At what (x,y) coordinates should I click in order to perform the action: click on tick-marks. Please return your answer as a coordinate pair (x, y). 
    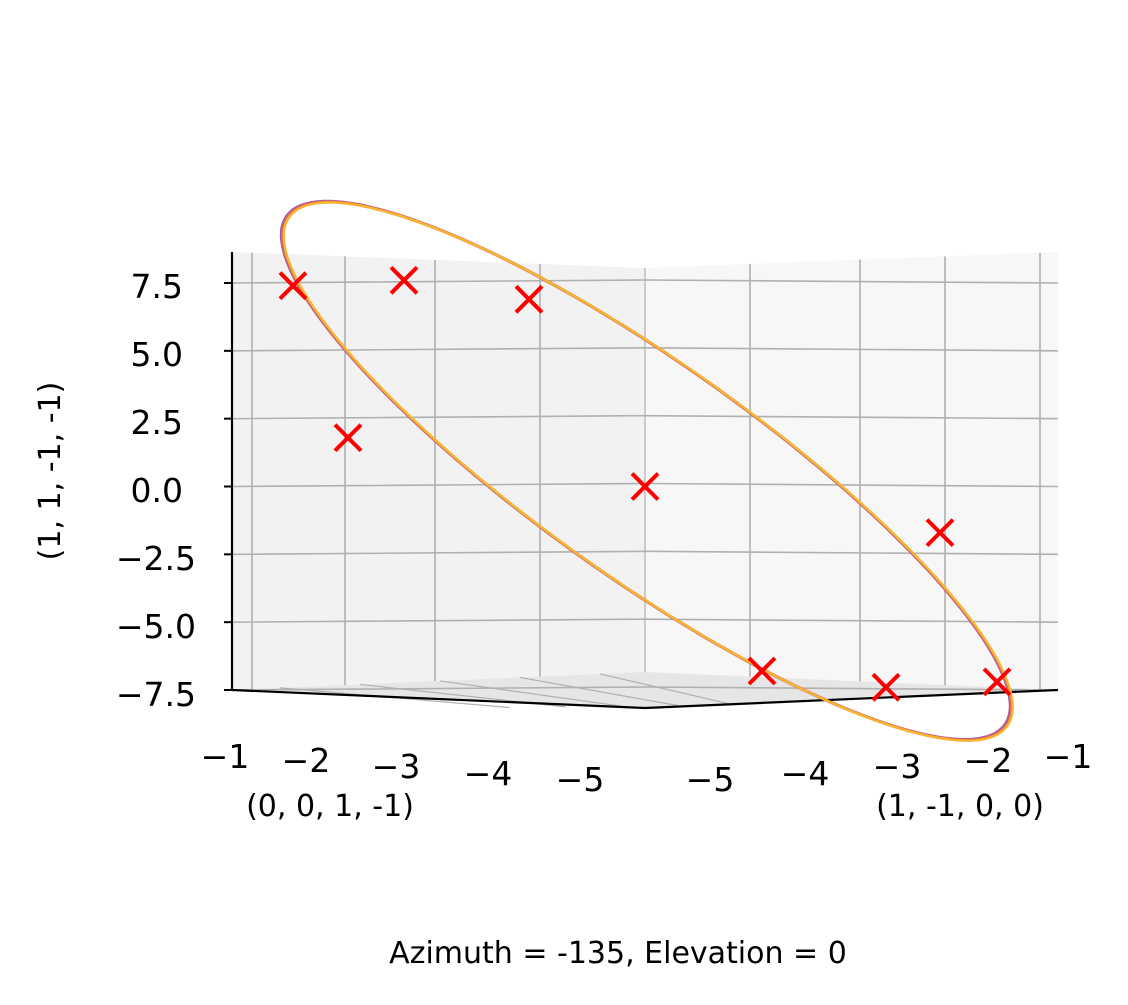
    Looking at the image, I should click on (228, 486).